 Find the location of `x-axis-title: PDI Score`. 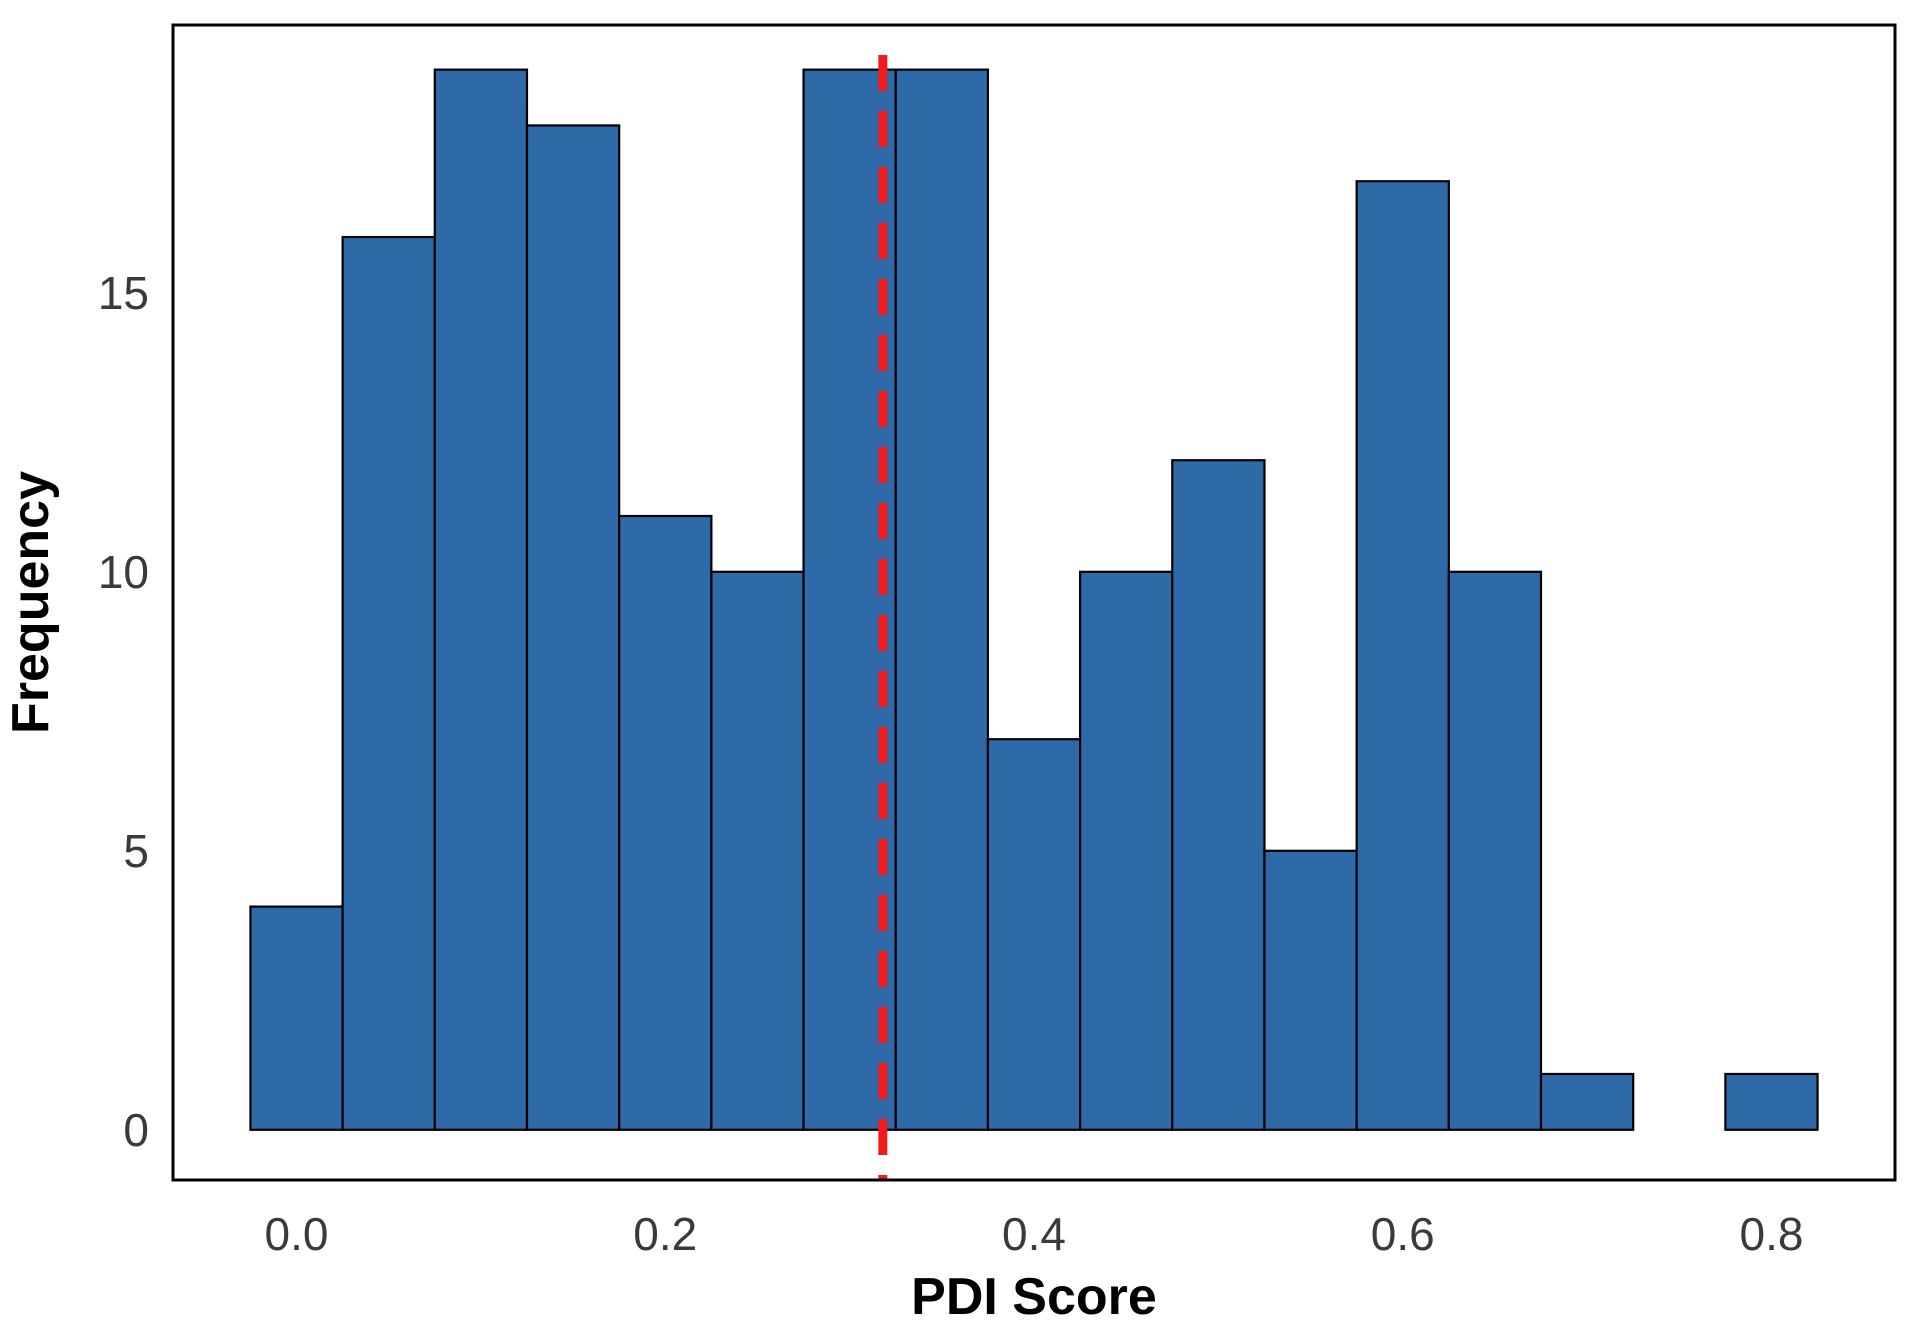

x-axis-title: PDI Score is located at coordinates (1034, 1297).